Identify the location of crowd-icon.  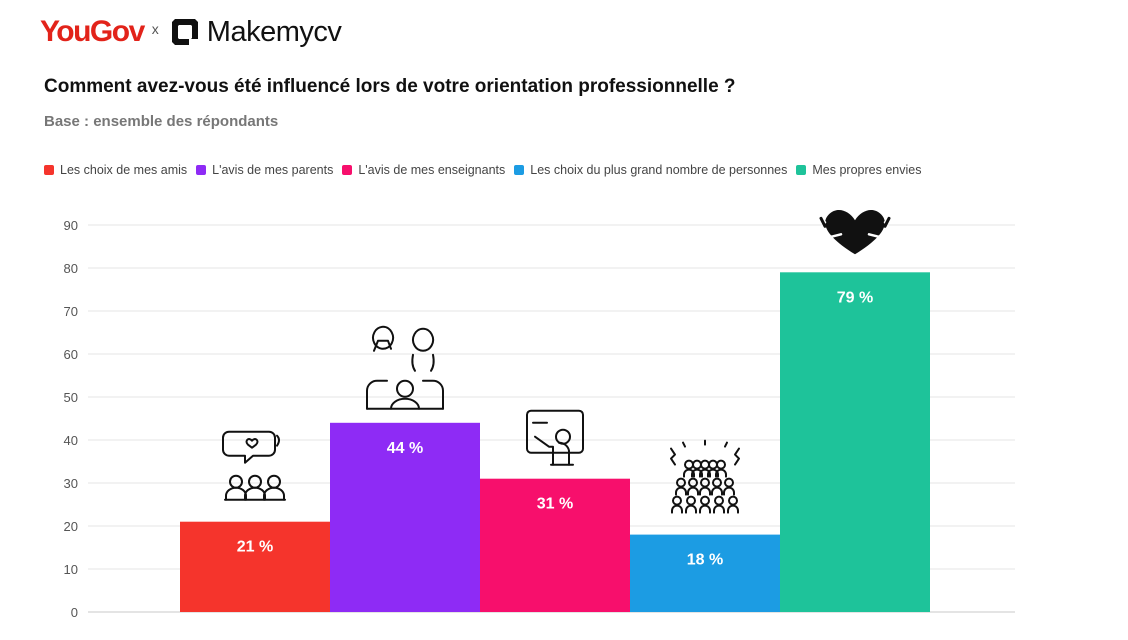
(705, 476).